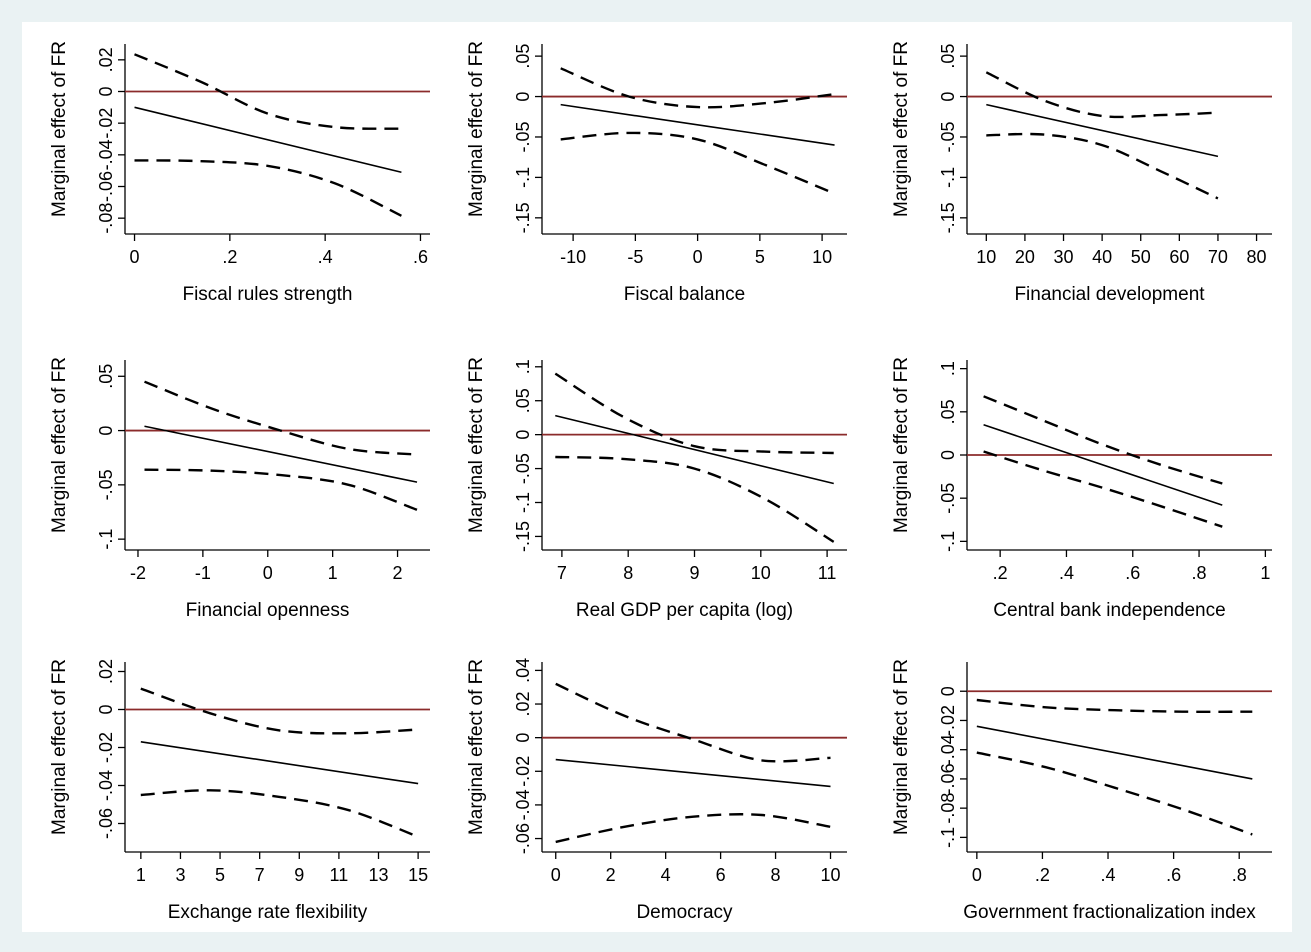 Image resolution: width=1311 pixels, height=952 pixels. Describe the element at coordinates (1102, 257) in the screenshot. I see `x-tick-label: 40` at that location.